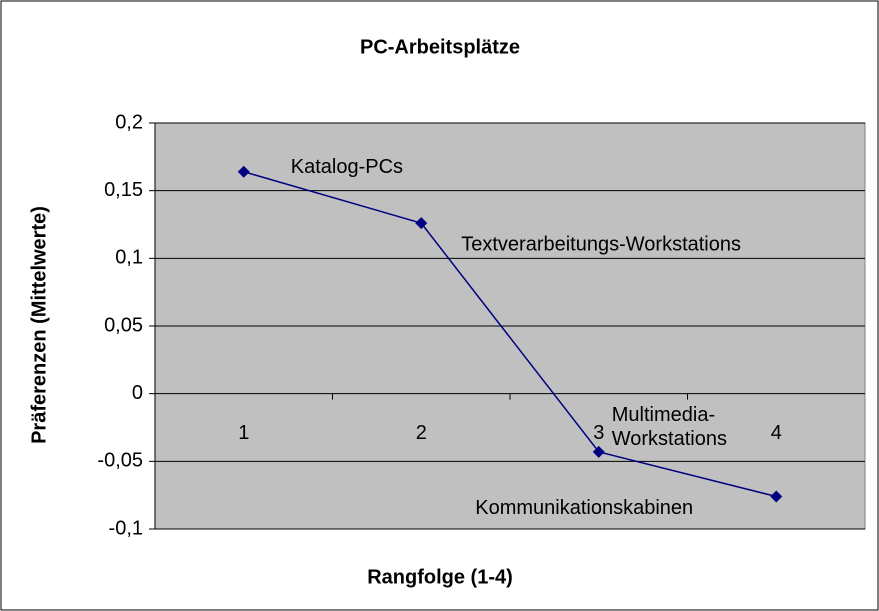 This screenshot has width=879, height=611. Describe the element at coordinates (39, 325) in the screenshot. I see `y-axis-label: Präferenzen (Mittelwerte)` at that location.